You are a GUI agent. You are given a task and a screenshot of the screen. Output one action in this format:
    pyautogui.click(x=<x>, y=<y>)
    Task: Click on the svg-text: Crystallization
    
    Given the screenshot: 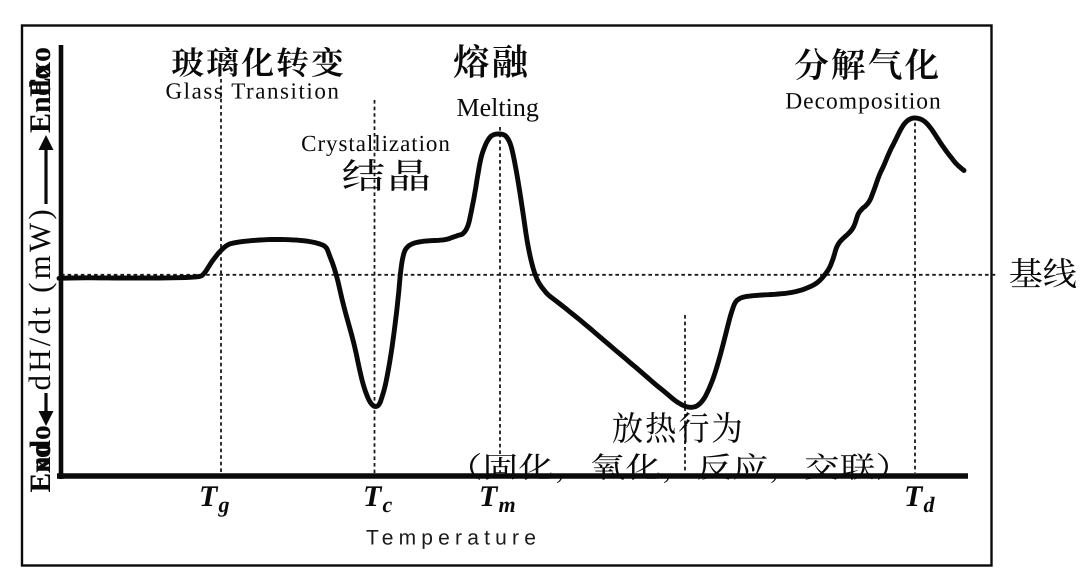 What is the action you would take?
    pyautogui.click(x=376, y=143)
    